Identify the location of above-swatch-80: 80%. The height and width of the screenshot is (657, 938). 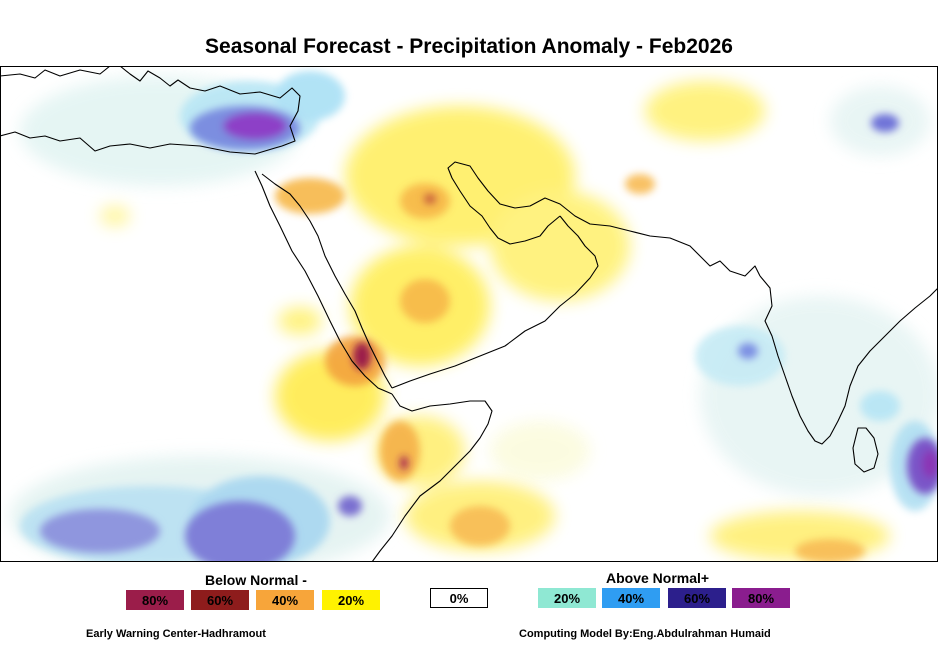
(761, 598).